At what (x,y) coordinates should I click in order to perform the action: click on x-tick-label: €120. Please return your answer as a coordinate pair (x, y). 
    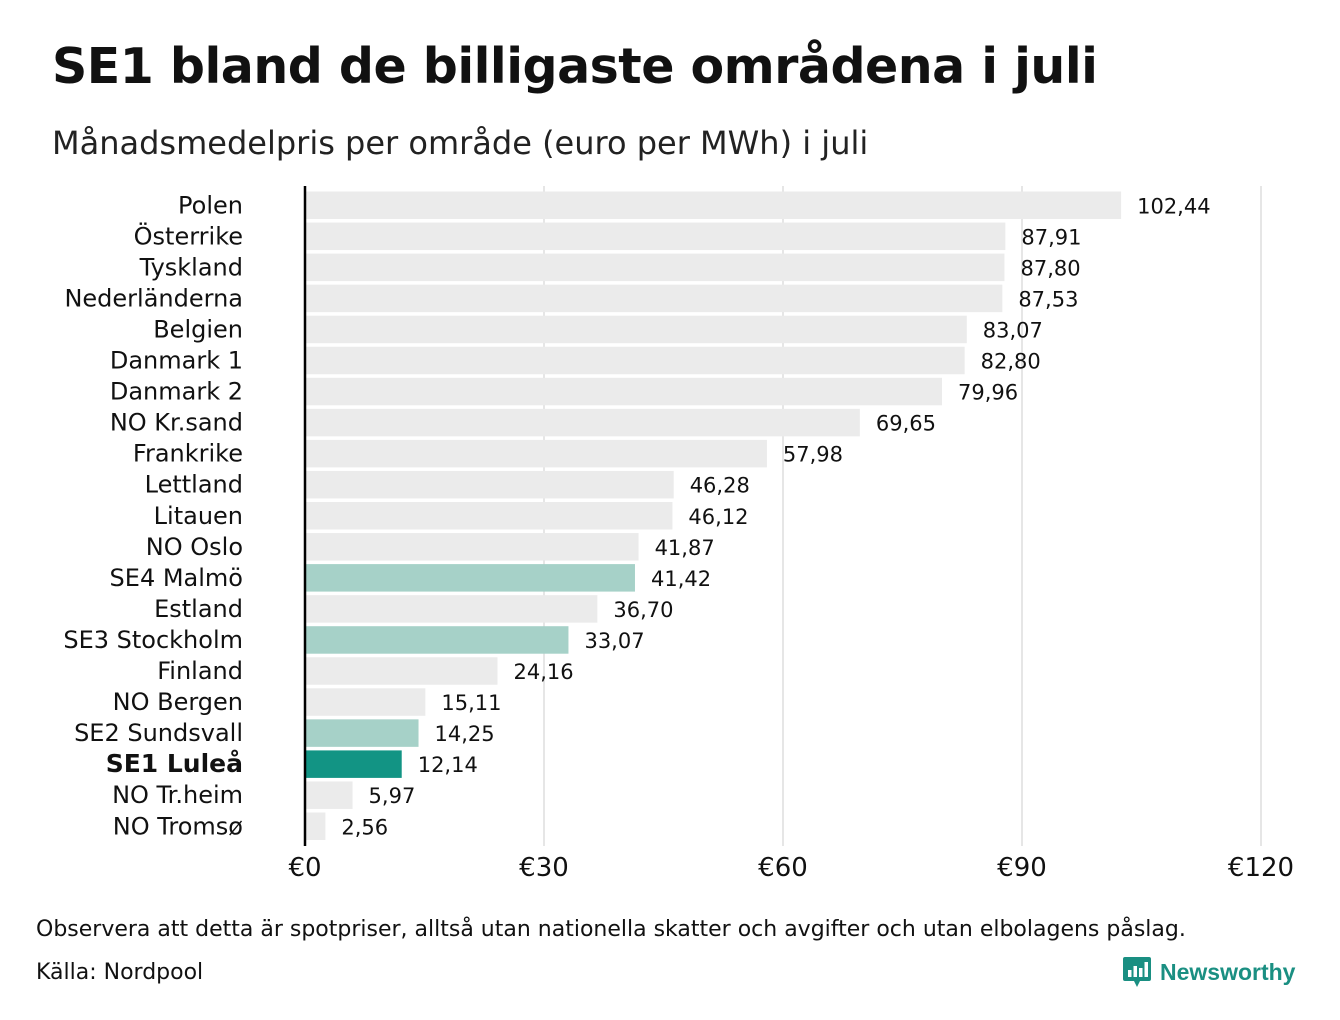
    Looking at the image, I should click on (1261, 868).